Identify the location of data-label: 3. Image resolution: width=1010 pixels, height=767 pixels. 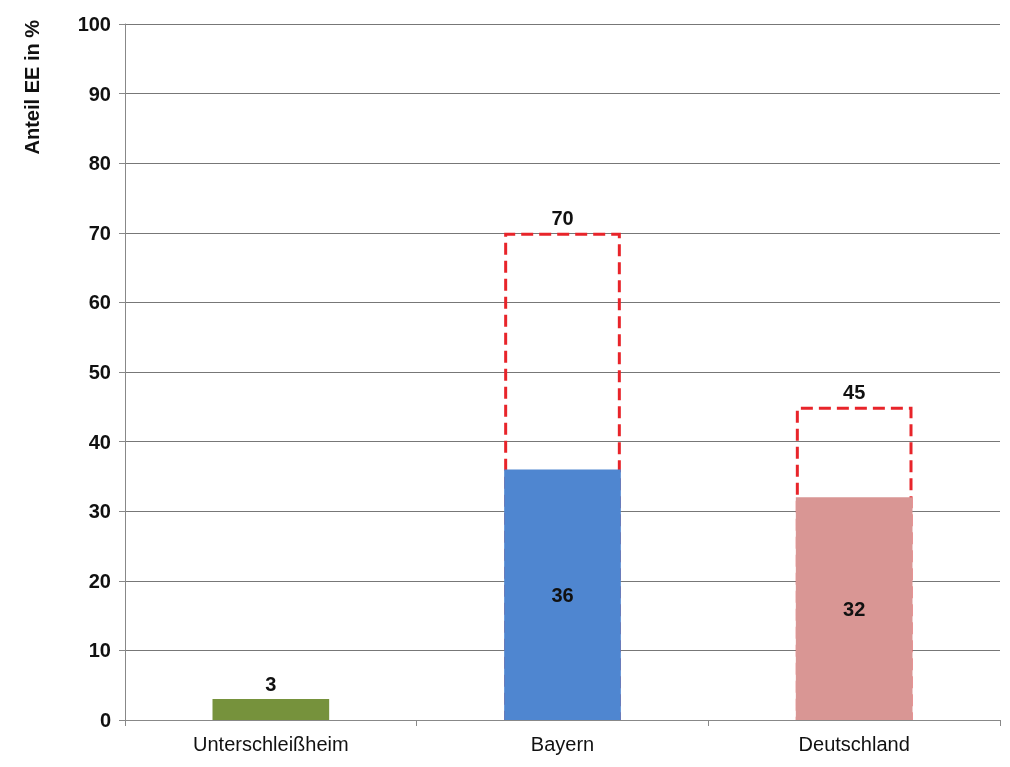
(271, 684).